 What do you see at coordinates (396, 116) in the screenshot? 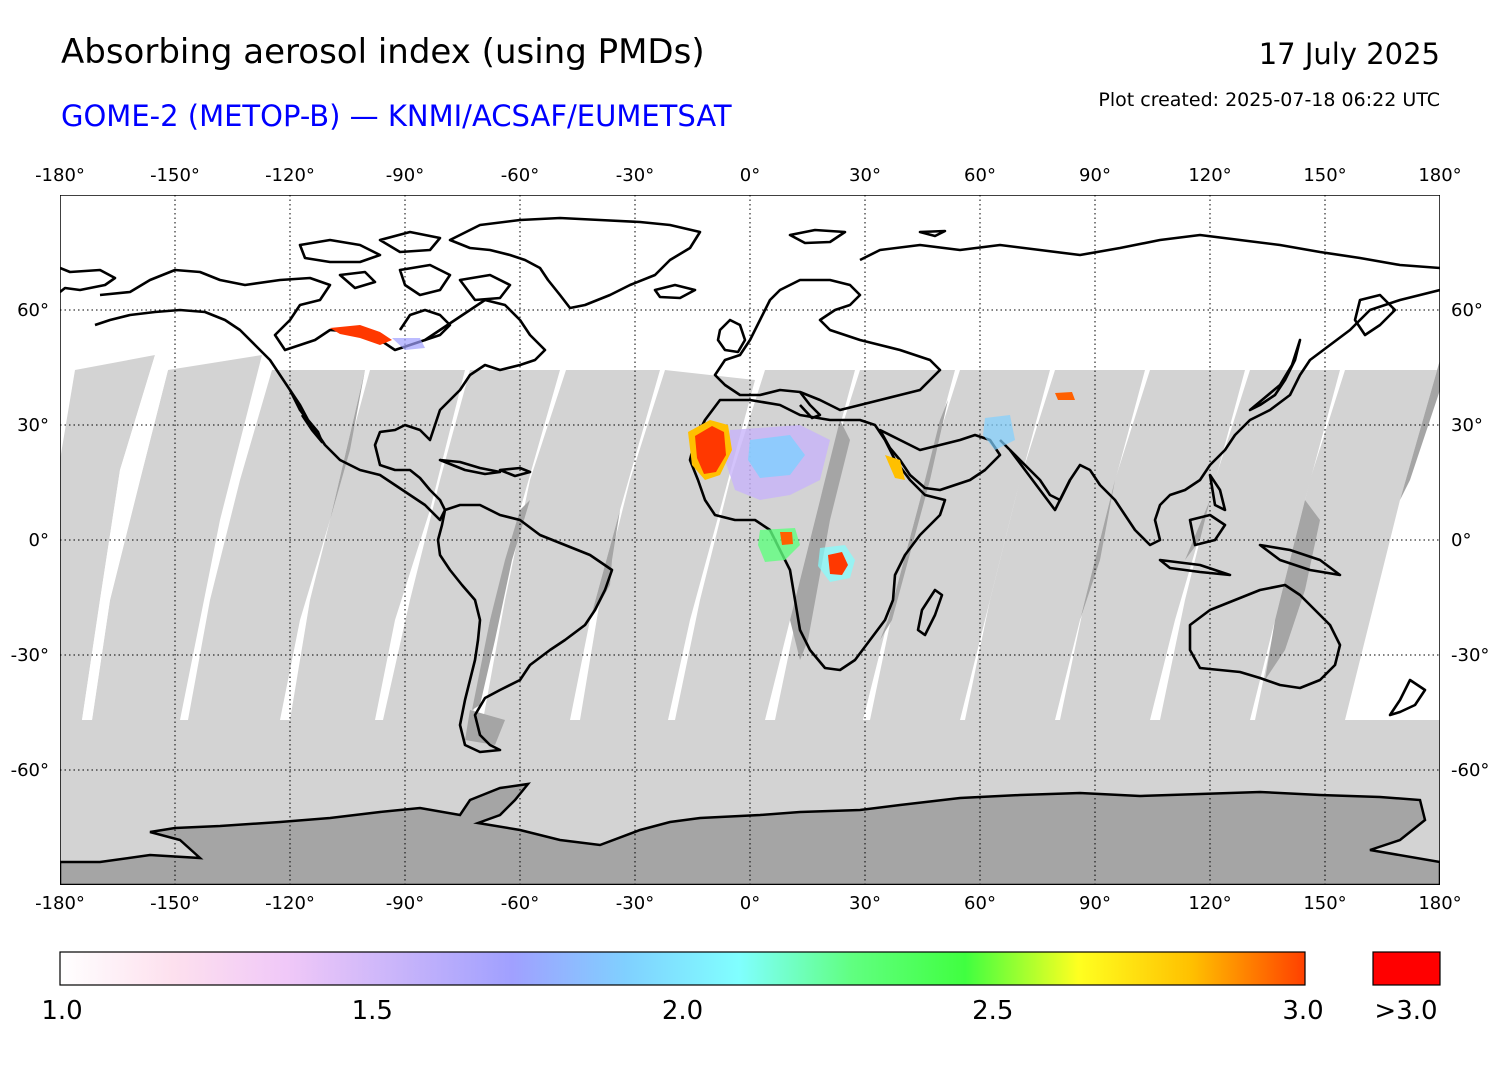
I see `map-subtitle: GOME-2 (METOP-B) — KNMI/ACSAF/EUMETSAT` at bounding box center [396, 116].